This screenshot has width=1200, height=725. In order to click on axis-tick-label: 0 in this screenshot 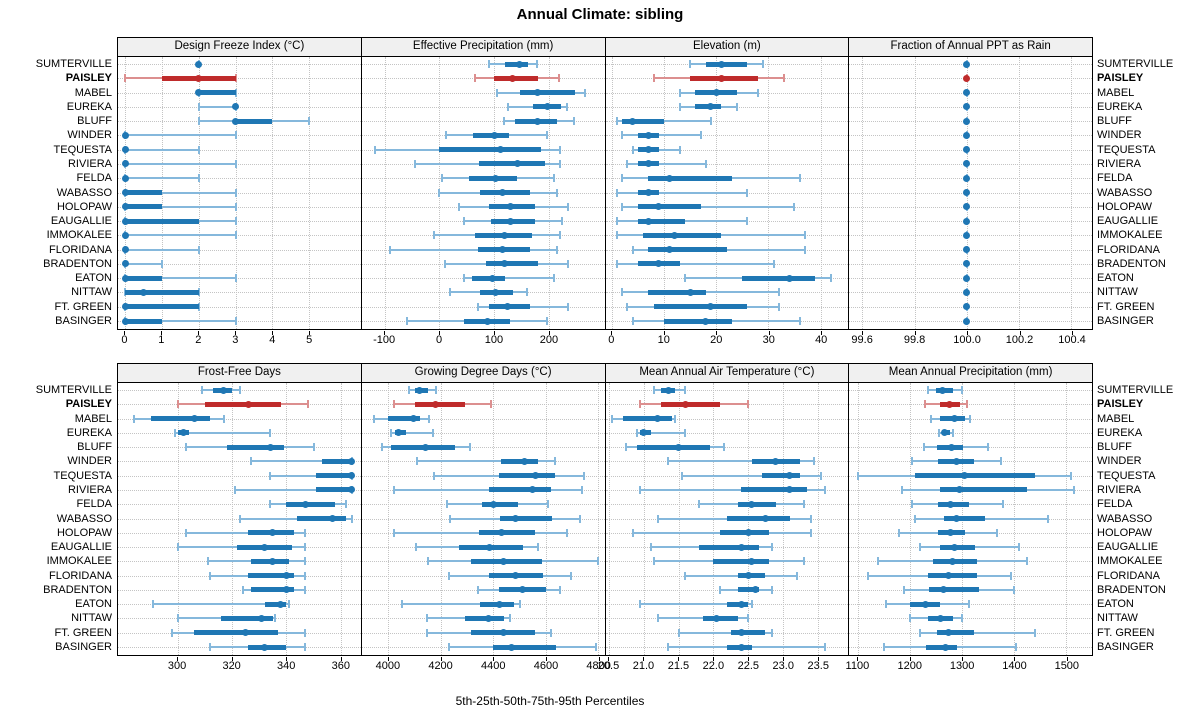, I will do `click(124, 340)`.